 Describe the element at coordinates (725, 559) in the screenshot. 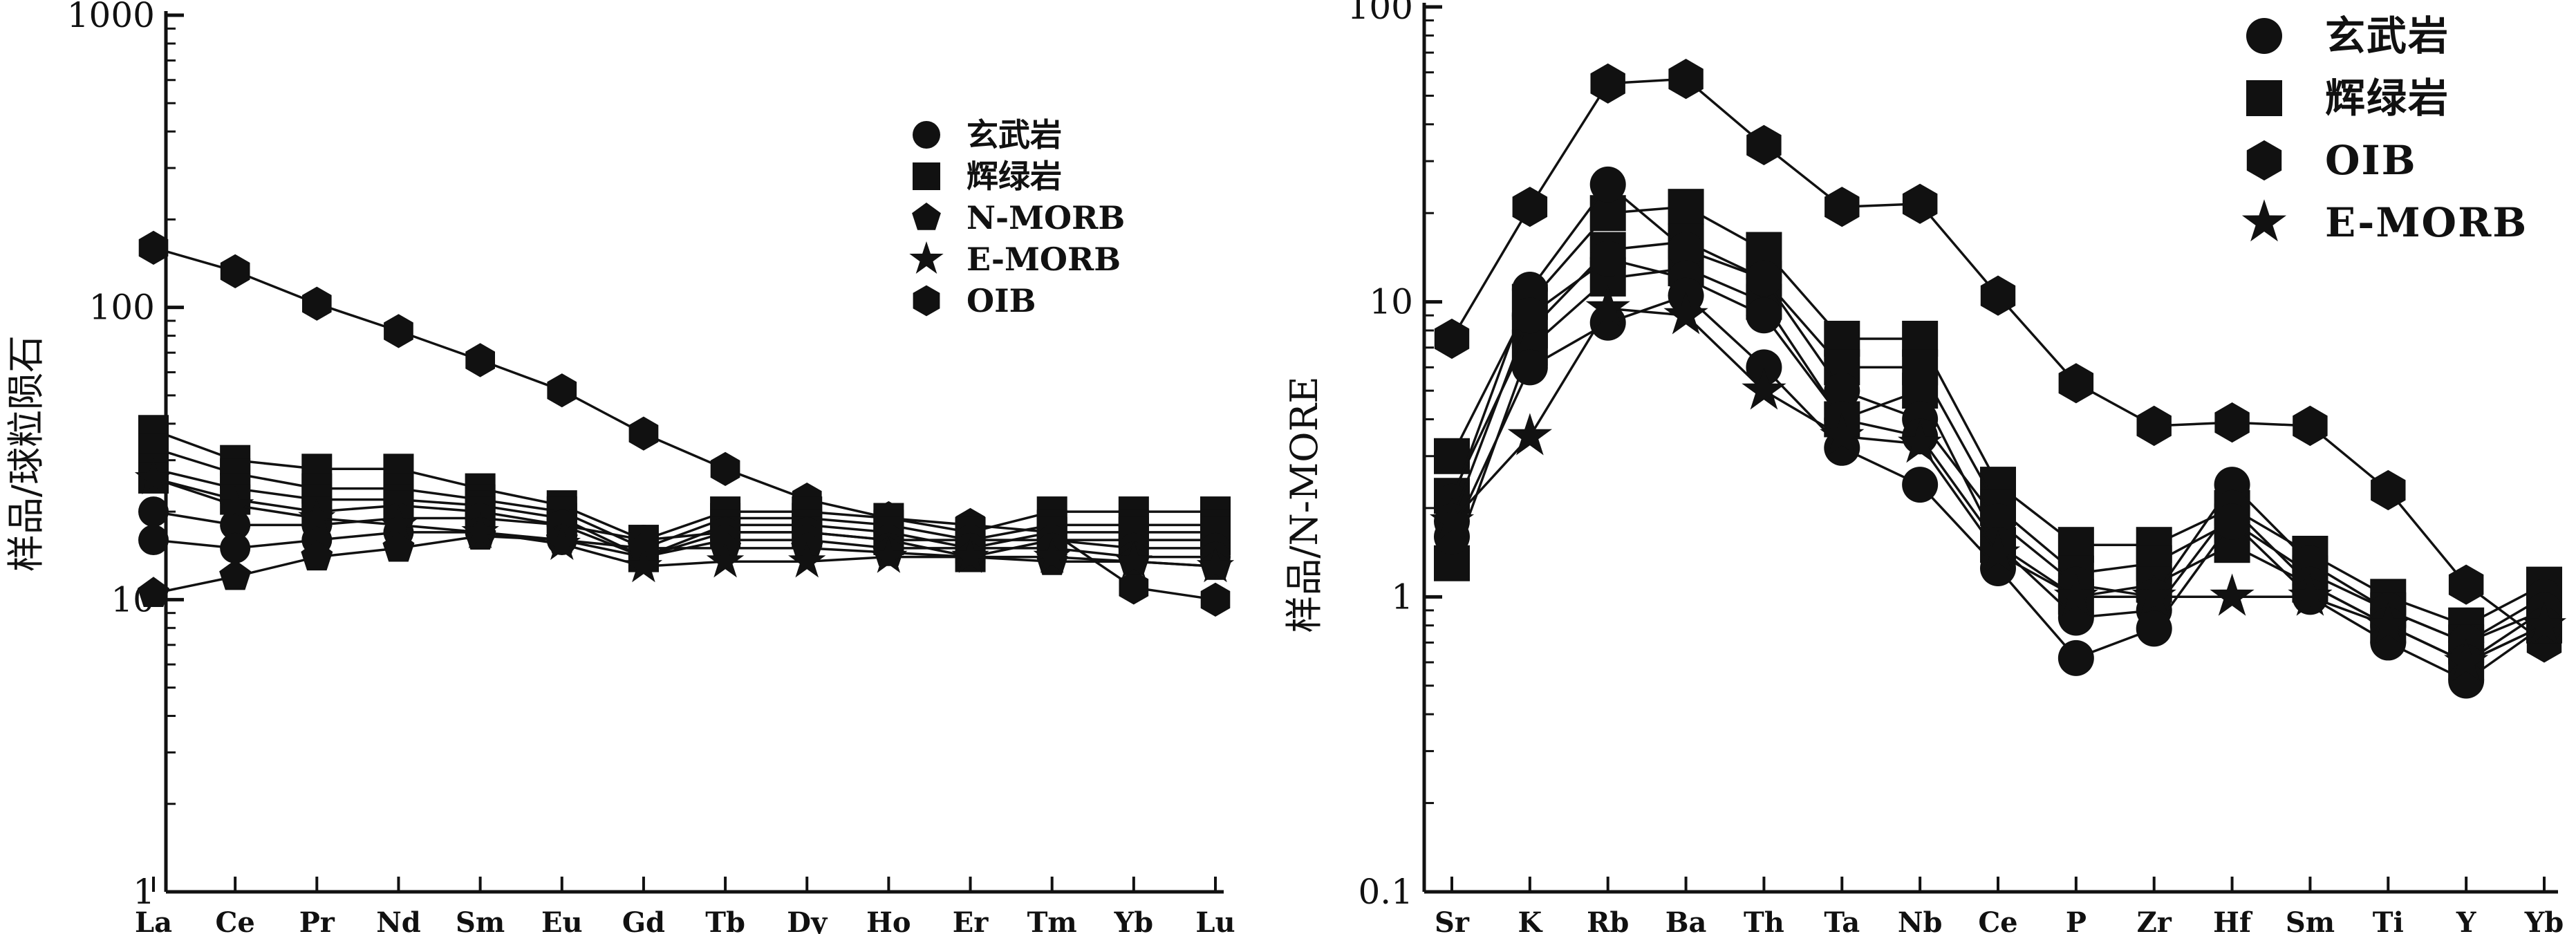

I see `data-point-star-tb` at that location.